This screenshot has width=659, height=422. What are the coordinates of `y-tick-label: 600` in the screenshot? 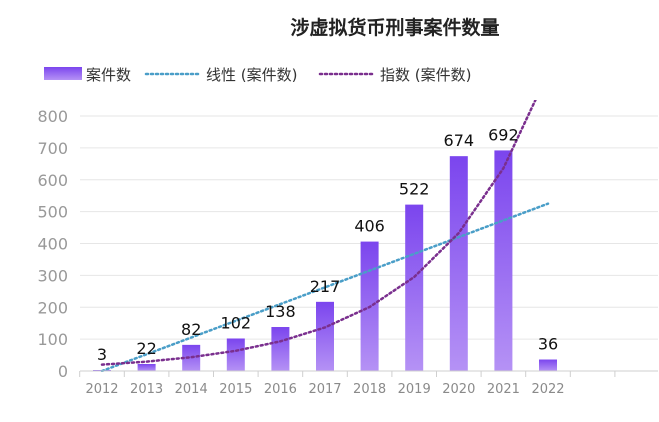 It's located at (52, 180).